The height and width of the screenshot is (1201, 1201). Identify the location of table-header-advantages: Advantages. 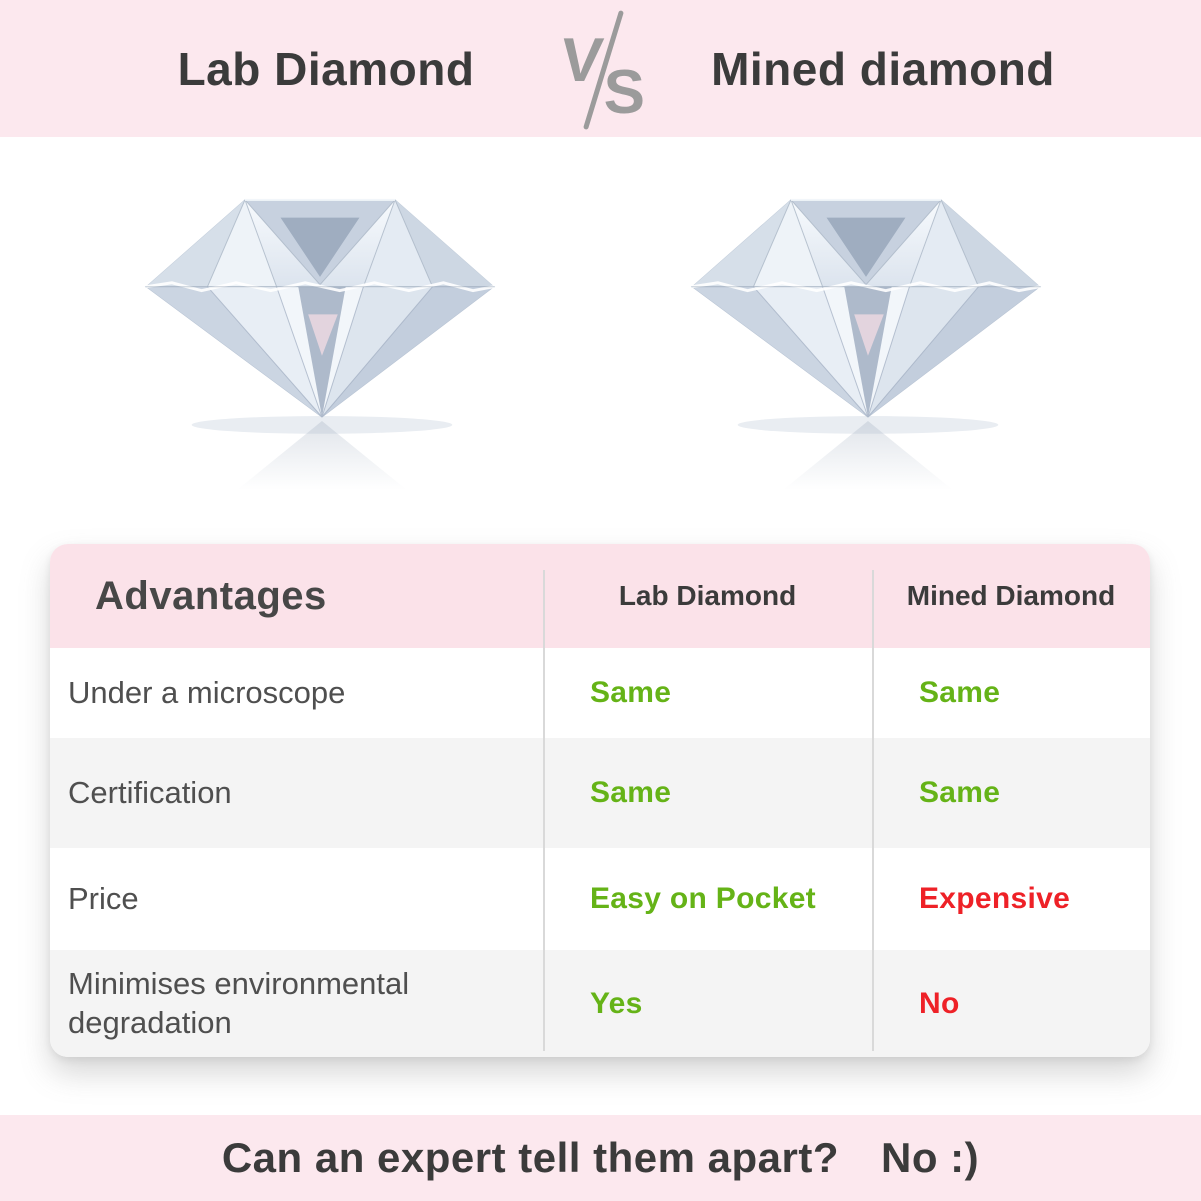
(296, 596).